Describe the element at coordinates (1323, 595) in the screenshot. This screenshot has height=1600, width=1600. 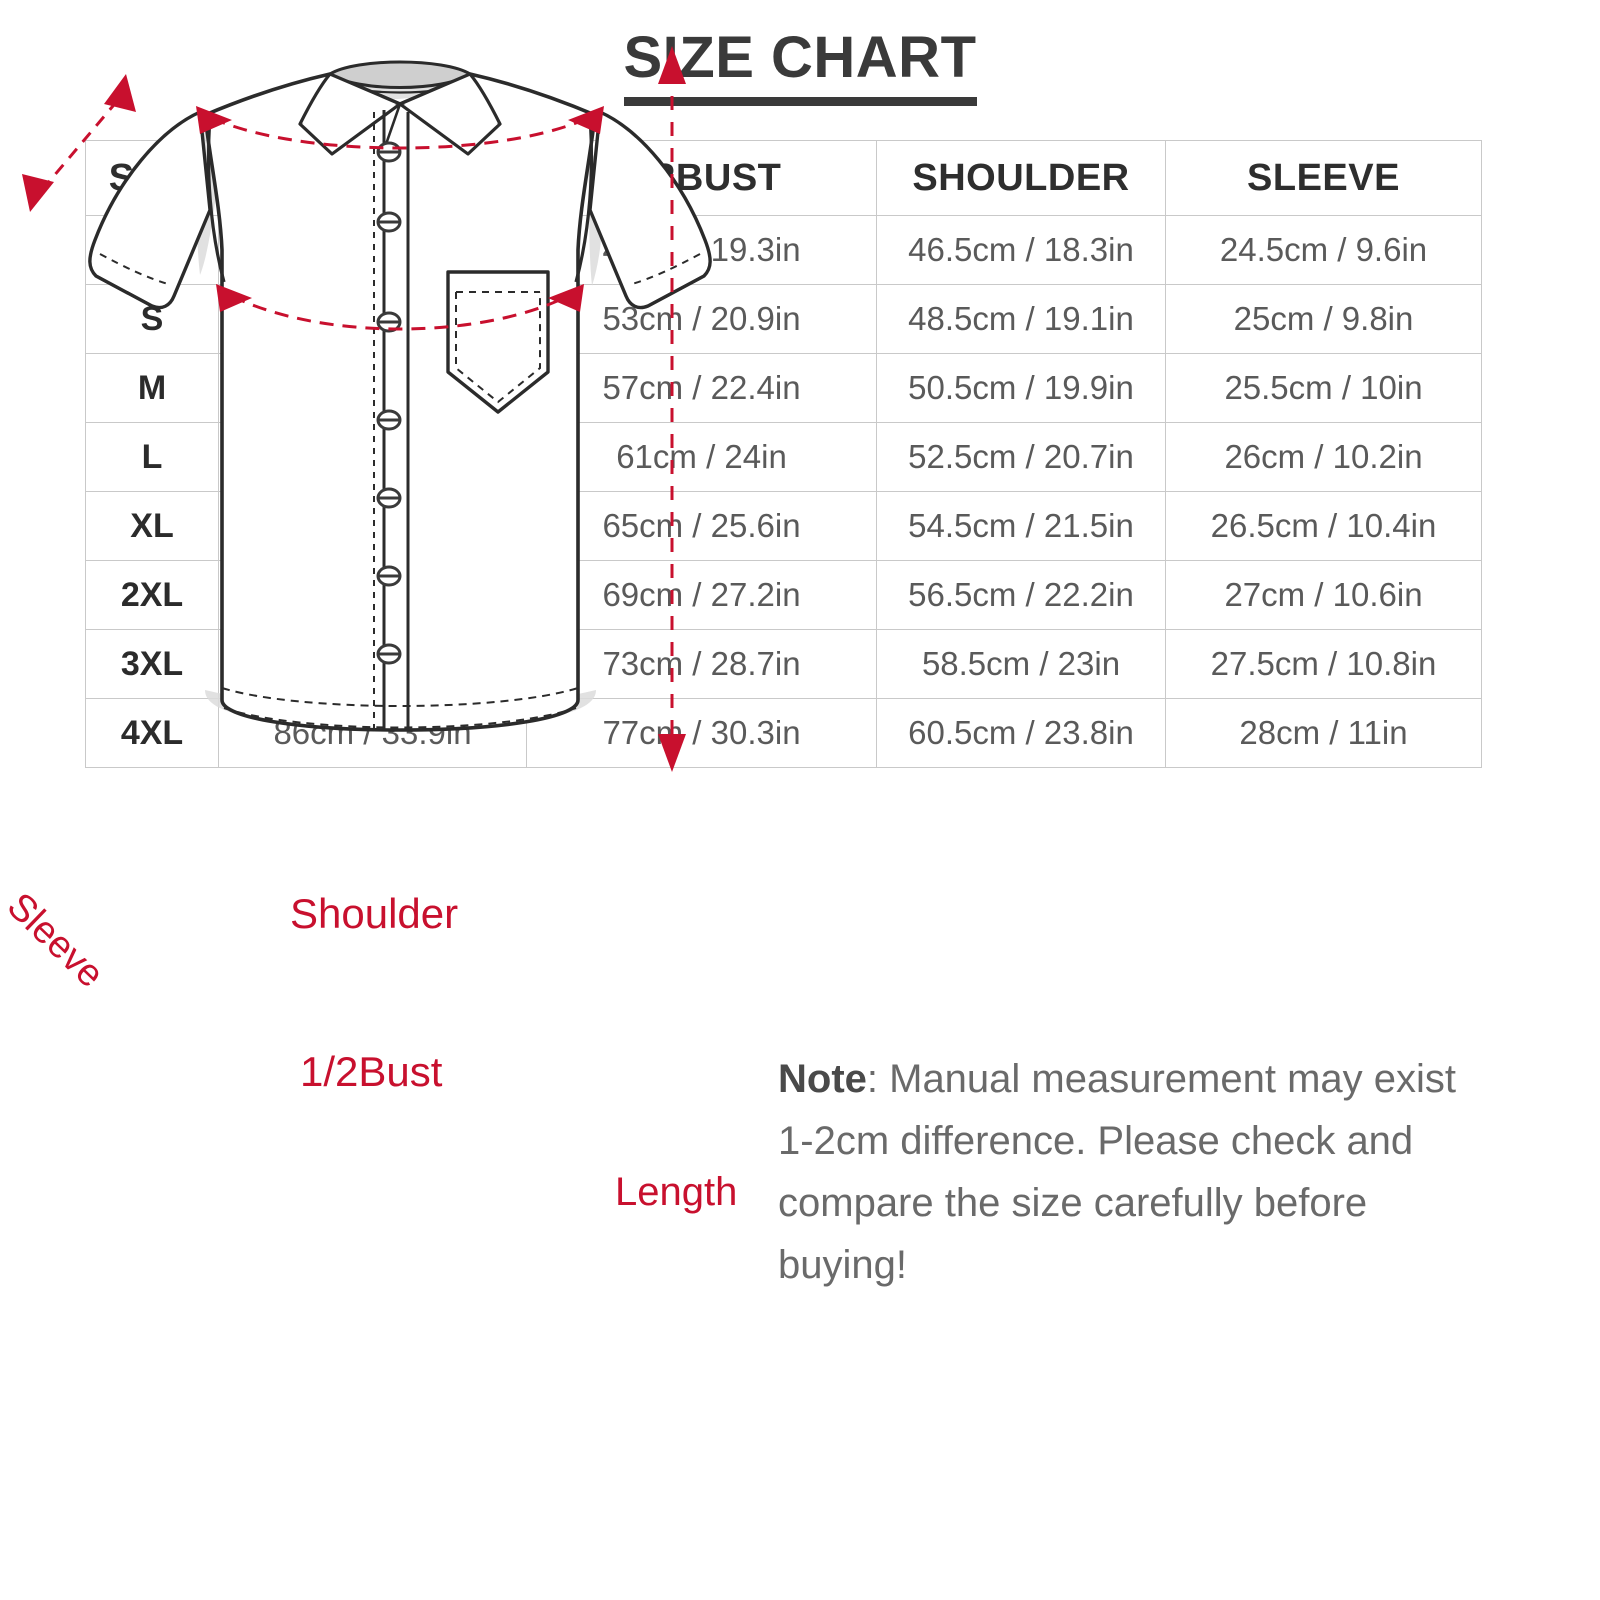
I see `cell-sleeve: 27cm / 10.6in` at that location.